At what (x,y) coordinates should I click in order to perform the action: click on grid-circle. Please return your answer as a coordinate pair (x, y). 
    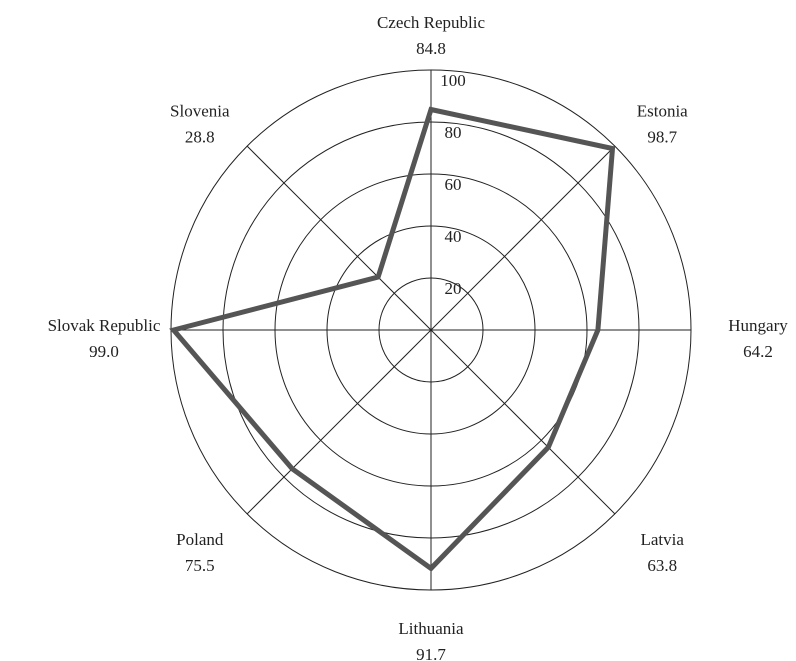
    Looking at the image, I should click on (431, 330).